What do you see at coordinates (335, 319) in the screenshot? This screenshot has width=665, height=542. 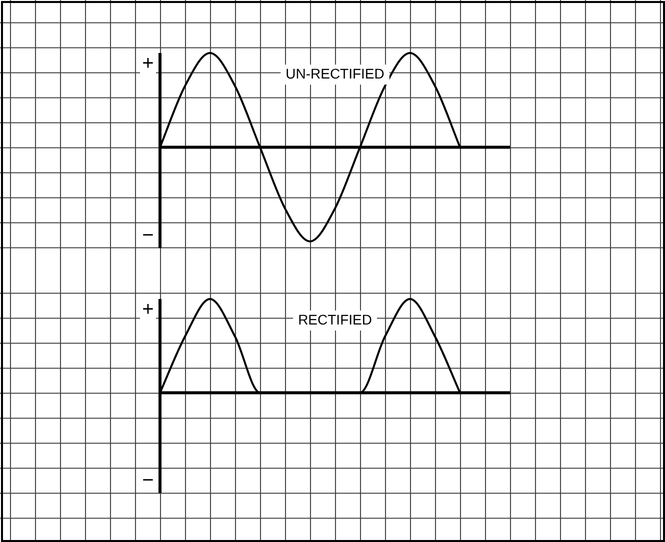 I see `series-label: RECTIFIED` at bounding box center [335, 319].